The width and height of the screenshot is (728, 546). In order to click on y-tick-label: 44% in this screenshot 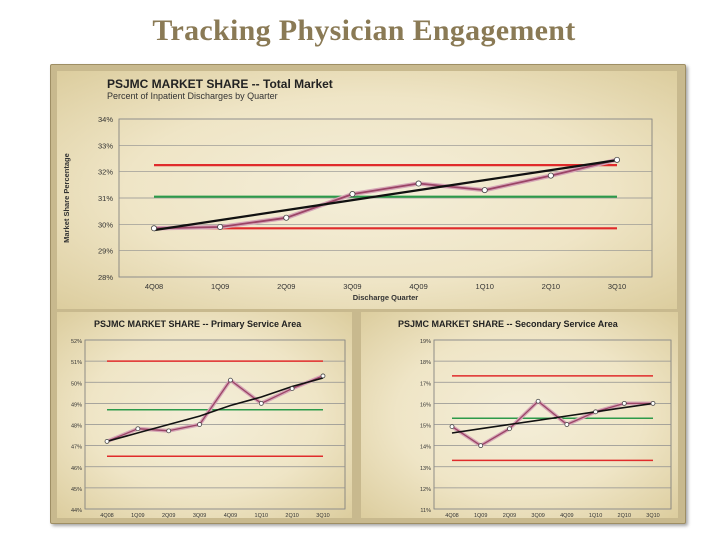, I will do `click(76, 511)`.